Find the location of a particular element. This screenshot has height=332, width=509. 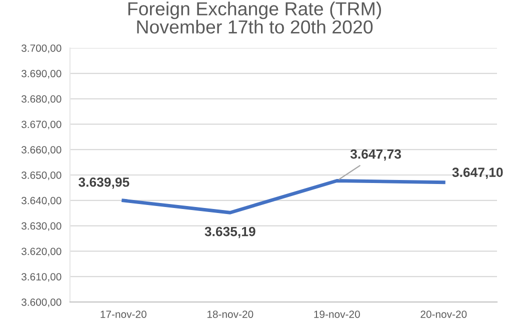

data-label: 3.647,73 is located at coordinates (375, 155).